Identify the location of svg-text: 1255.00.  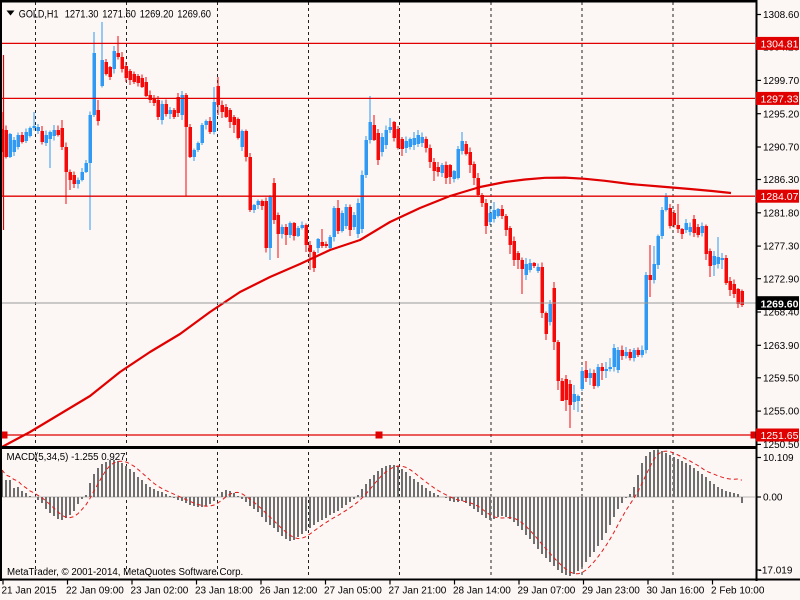
(781, 412).